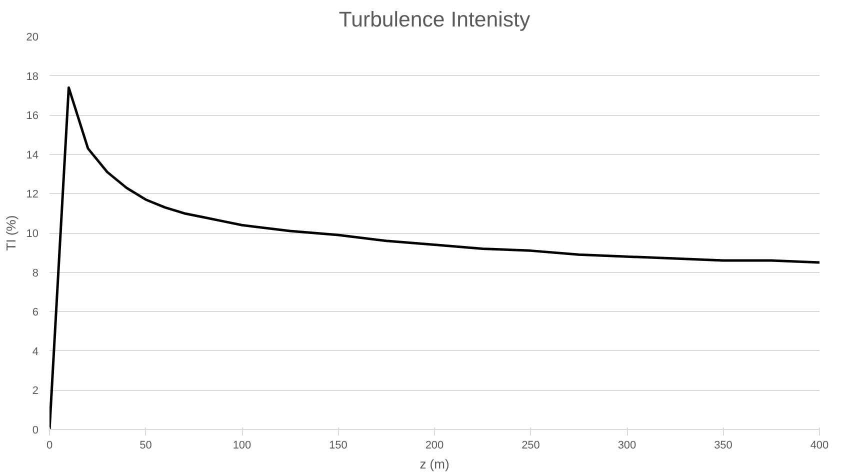 Image resolution: width=844 pixels, height=474 pixels. I want to click on y-tick-label: 16, so click(32, 116).